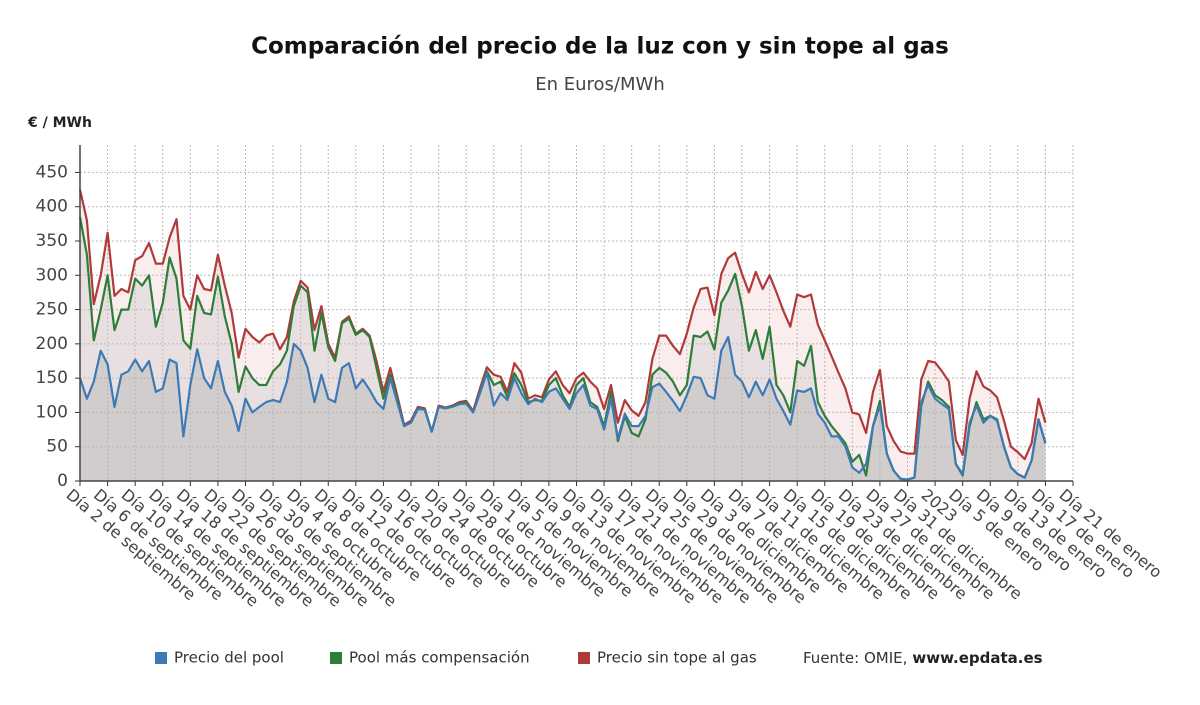 The width and height of the screenshot is (1200, 705). I want to click on y-tick-label: 400, so click(52, 207).